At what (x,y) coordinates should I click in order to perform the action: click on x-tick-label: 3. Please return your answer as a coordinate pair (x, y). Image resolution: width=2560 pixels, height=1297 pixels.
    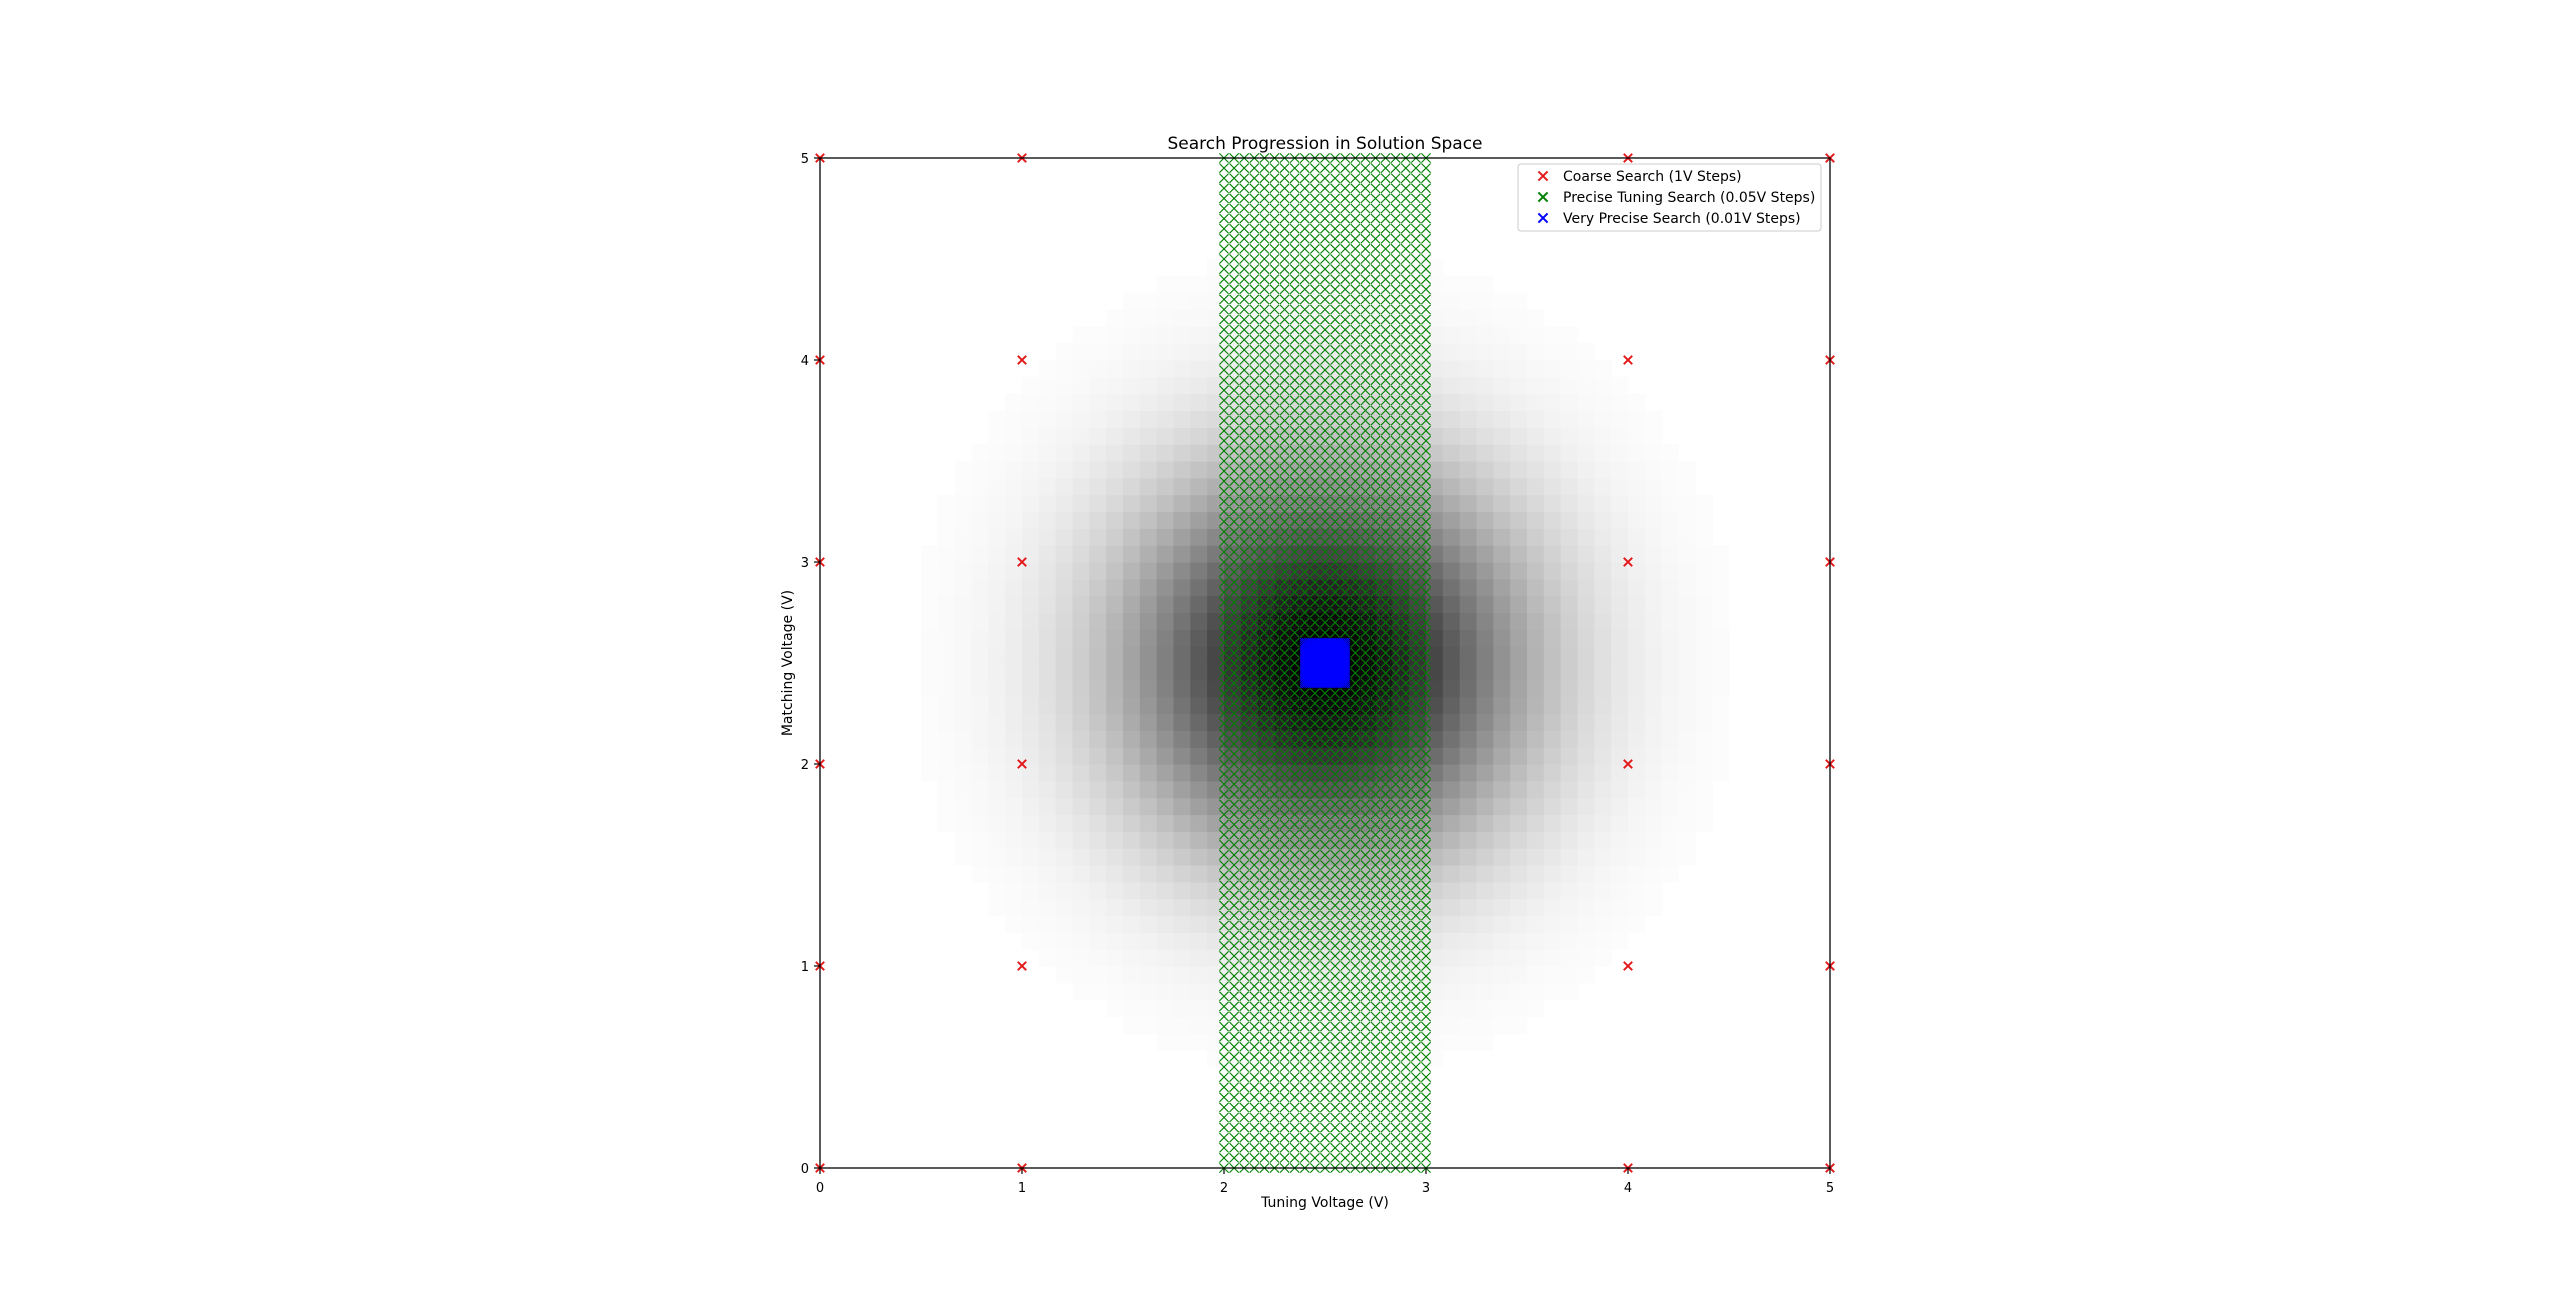
    Looking at the image, I should click on (1426, 1188).